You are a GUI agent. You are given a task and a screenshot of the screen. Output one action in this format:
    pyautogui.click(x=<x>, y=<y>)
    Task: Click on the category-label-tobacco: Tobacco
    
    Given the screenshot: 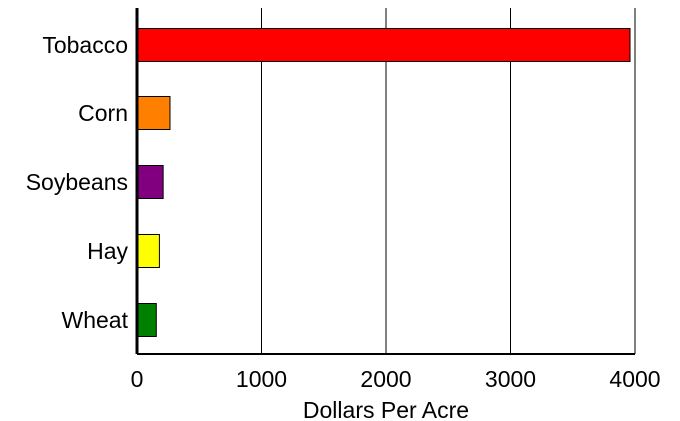 What is the action you would take?
    pyautogui.click(x=85, y=45)
    